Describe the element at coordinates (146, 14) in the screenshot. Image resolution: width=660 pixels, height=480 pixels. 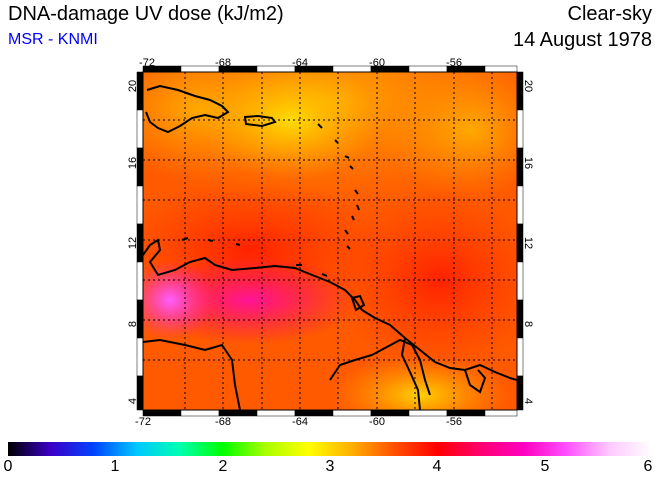
I see `map-title: DNA-damage UV dose (kJ/m2)` at that location.